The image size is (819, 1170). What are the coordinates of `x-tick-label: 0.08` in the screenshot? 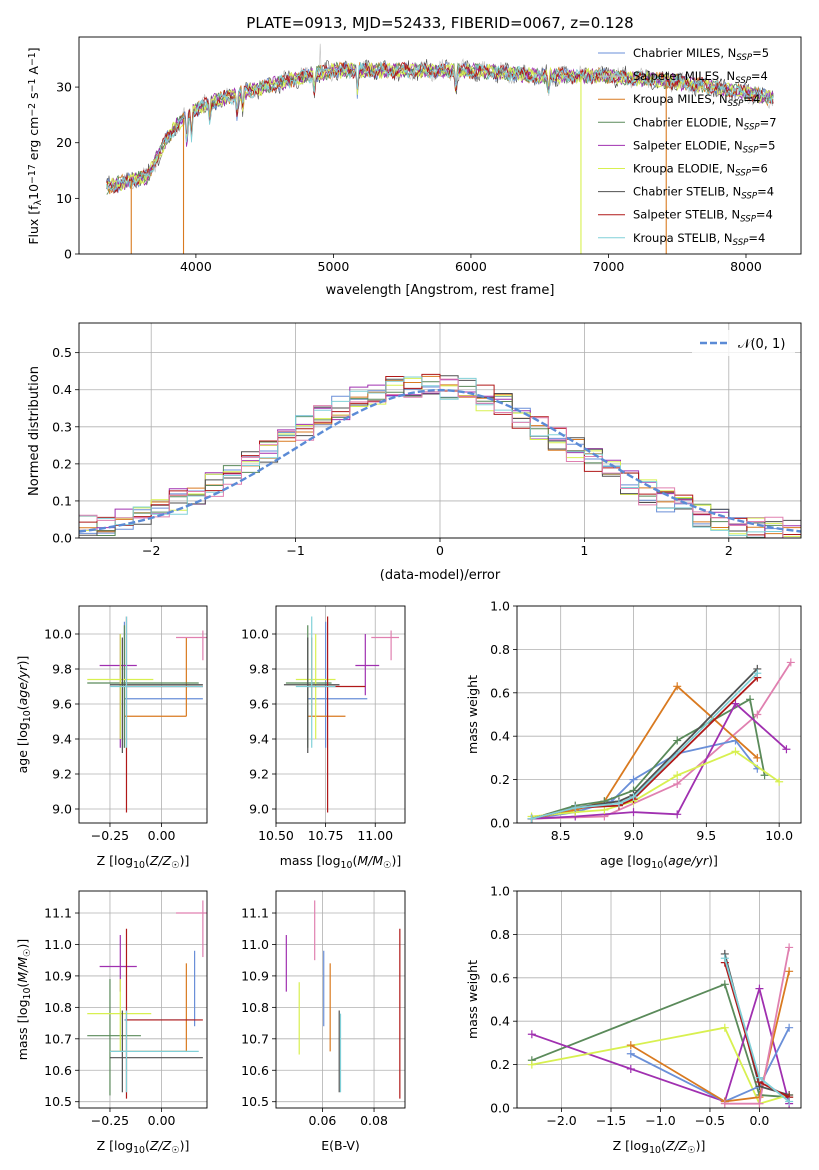 It's located at (374, 1120).